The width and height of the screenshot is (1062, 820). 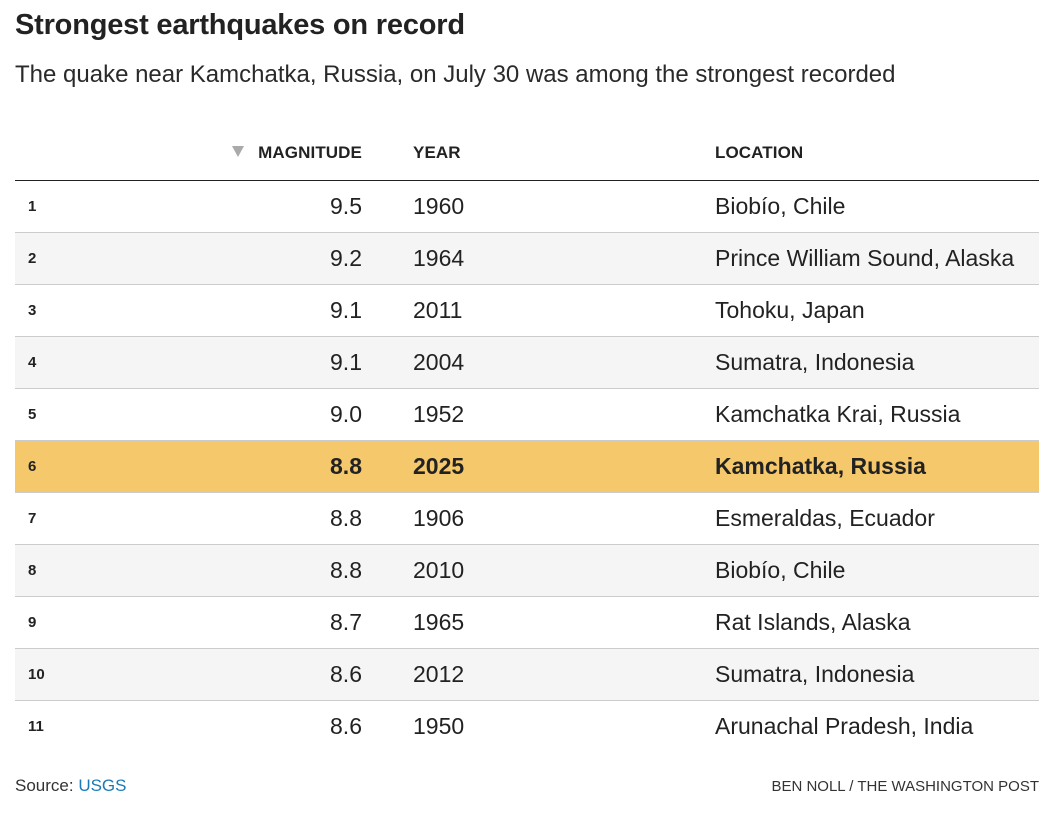 What do you see at coordinates (825, 518) in the screenshot?
I see `location-cell: Esmeraldas, Ecuador` at bounding box center [825, 518].